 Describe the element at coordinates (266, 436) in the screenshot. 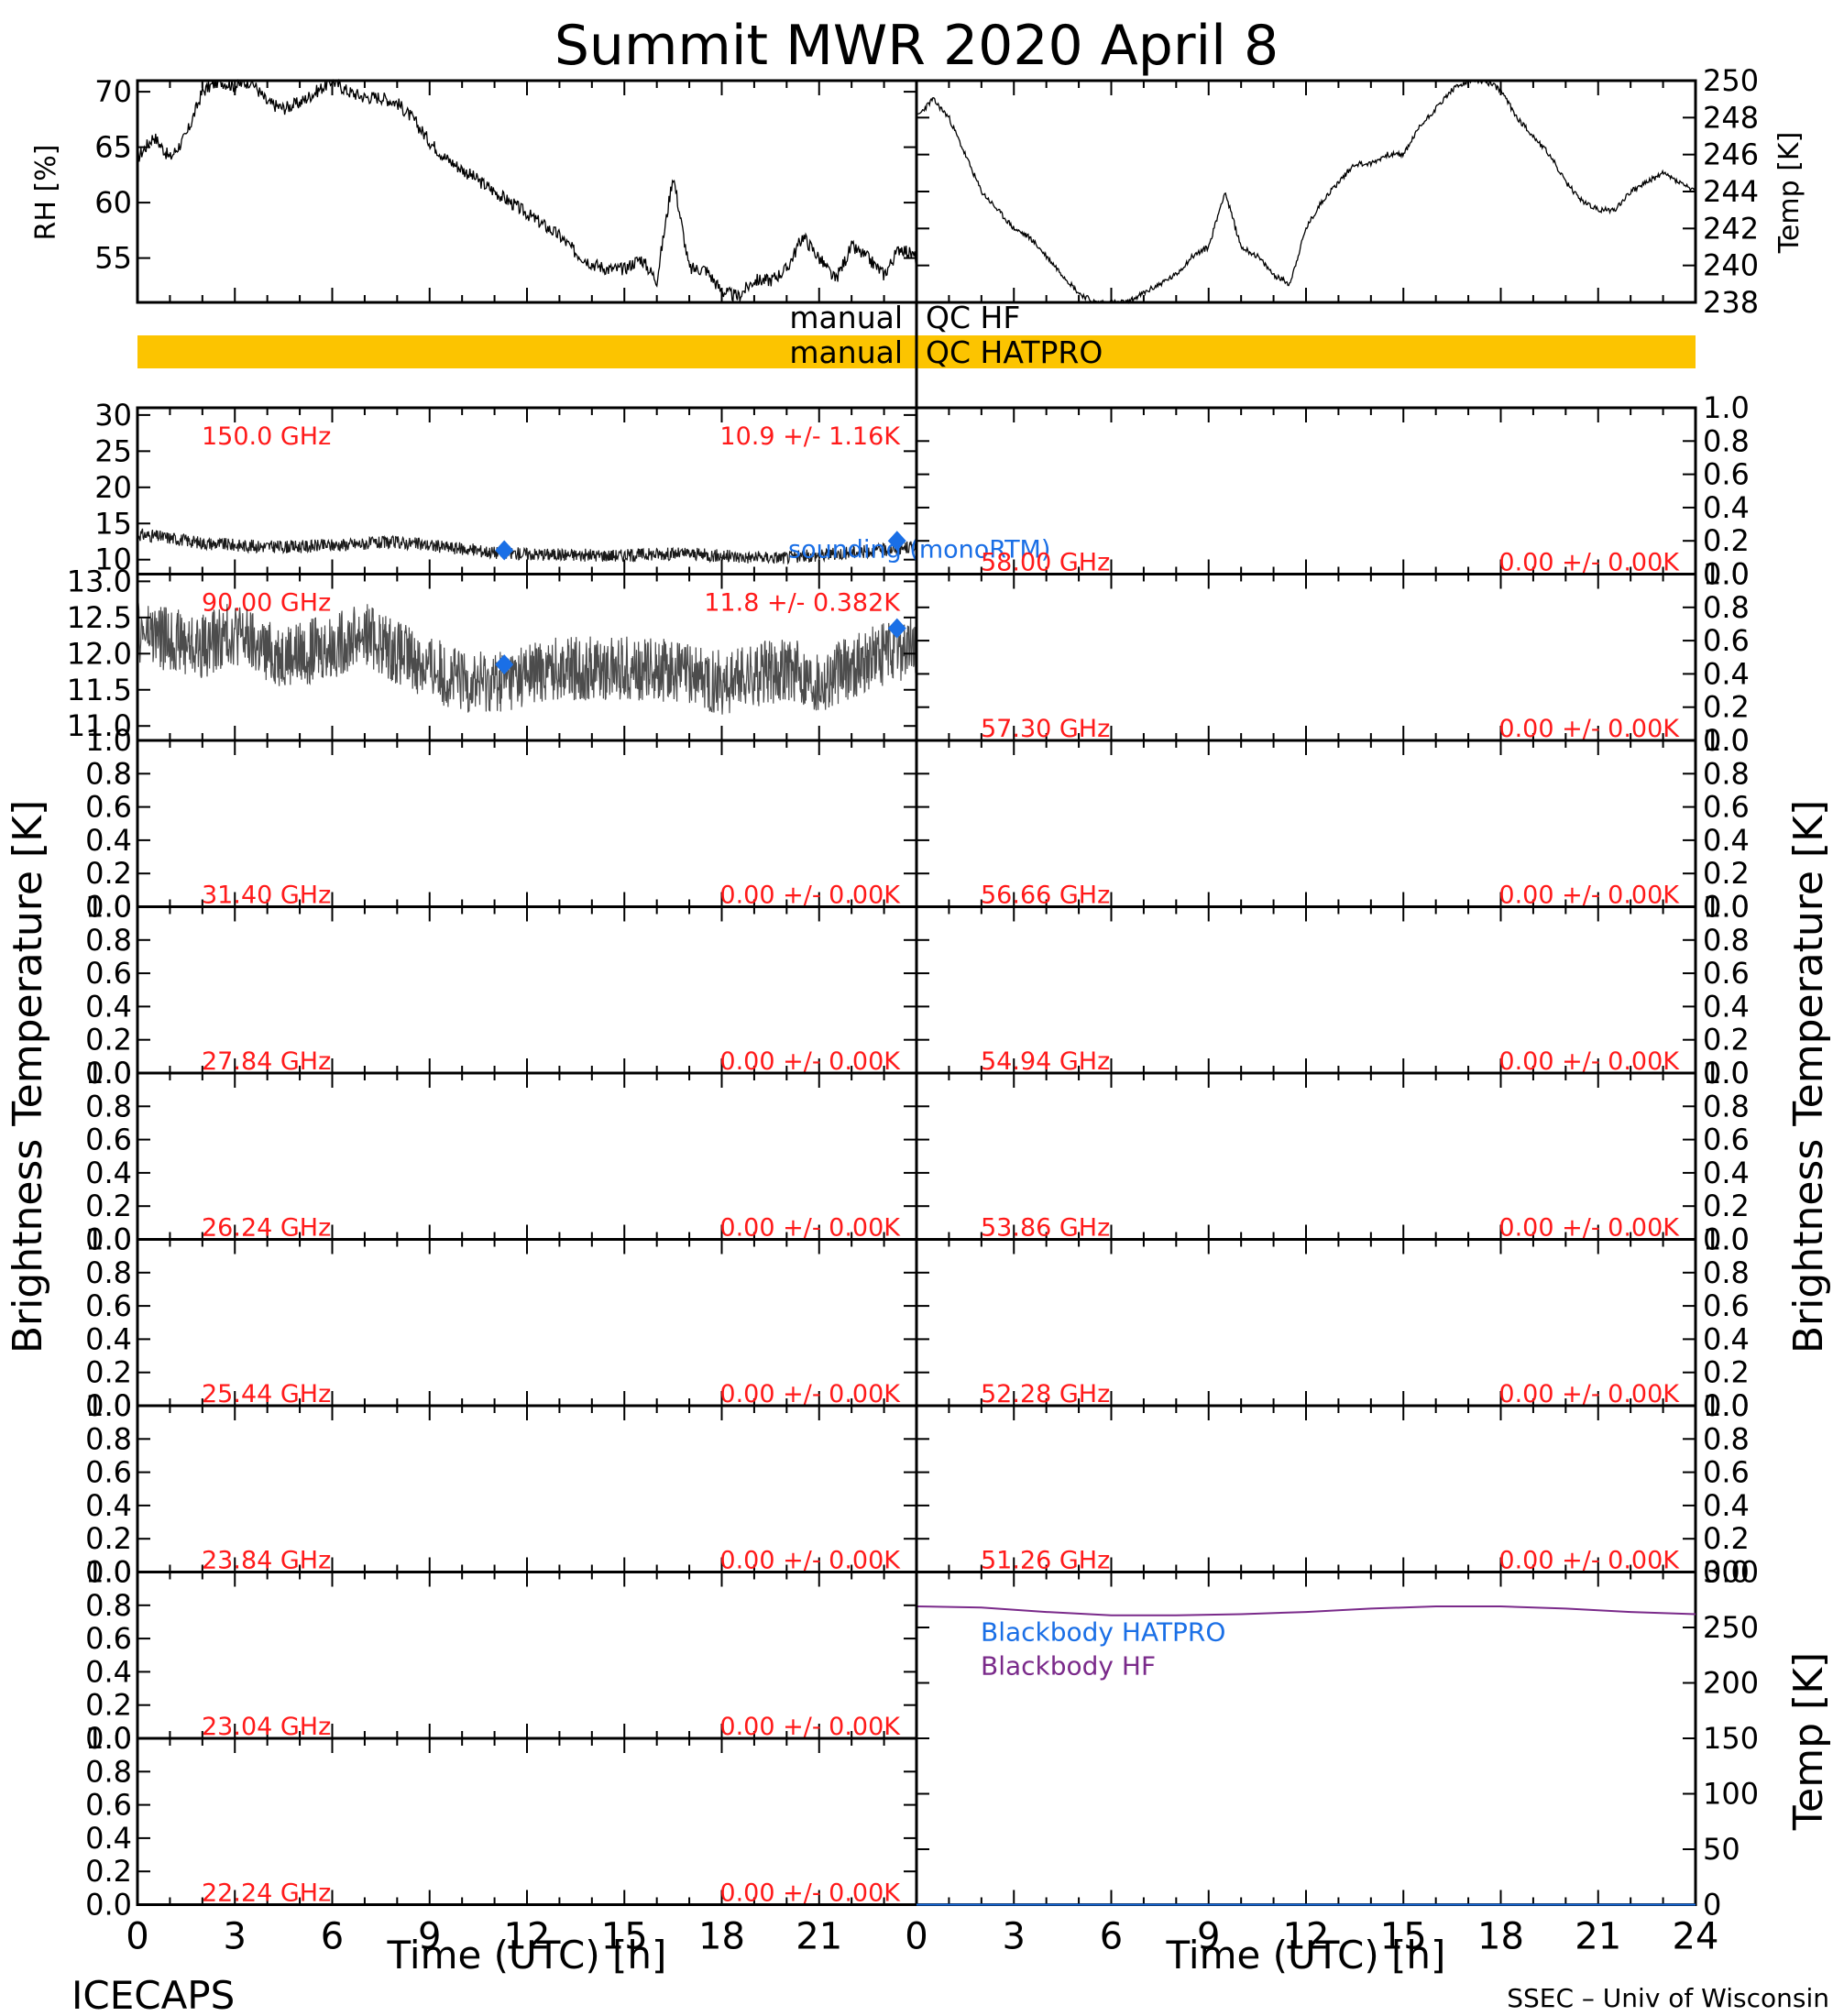

I see `channel-frequency-label: 150.0 GHz` at that location.